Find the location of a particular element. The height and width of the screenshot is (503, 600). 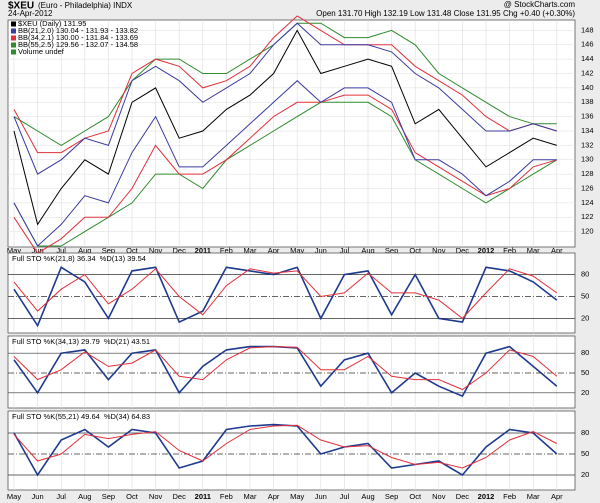

legend-label: %D(13) 39.54 is located at coordinates (123, 258).